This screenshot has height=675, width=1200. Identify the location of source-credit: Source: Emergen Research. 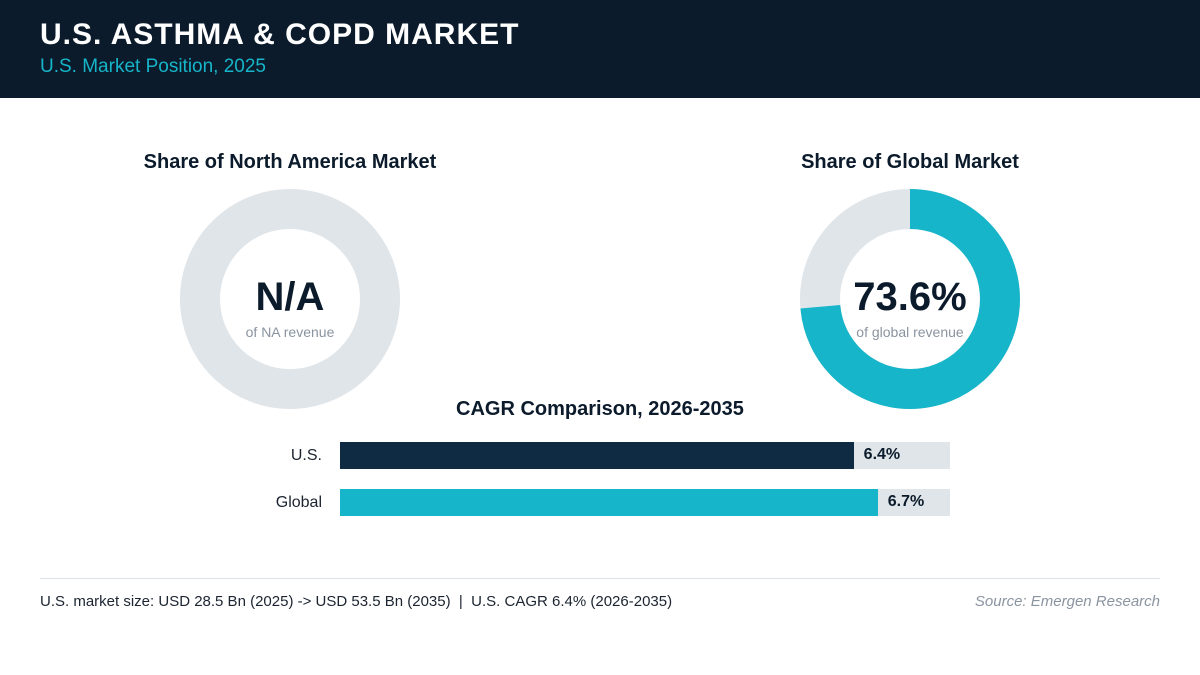
(1067, 601).